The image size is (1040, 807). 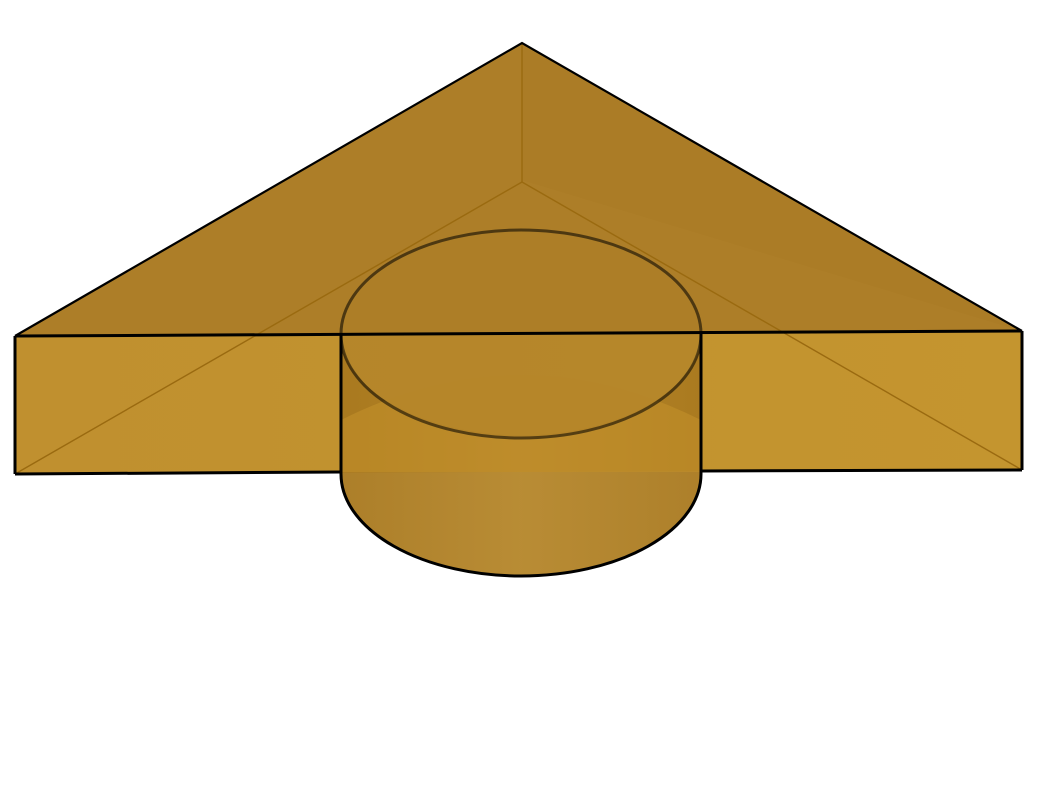 What do you see at coordinates (178, 473) in the screenshot?
I see `prism-front-bottom-edge` at bounding box center [178, 473].